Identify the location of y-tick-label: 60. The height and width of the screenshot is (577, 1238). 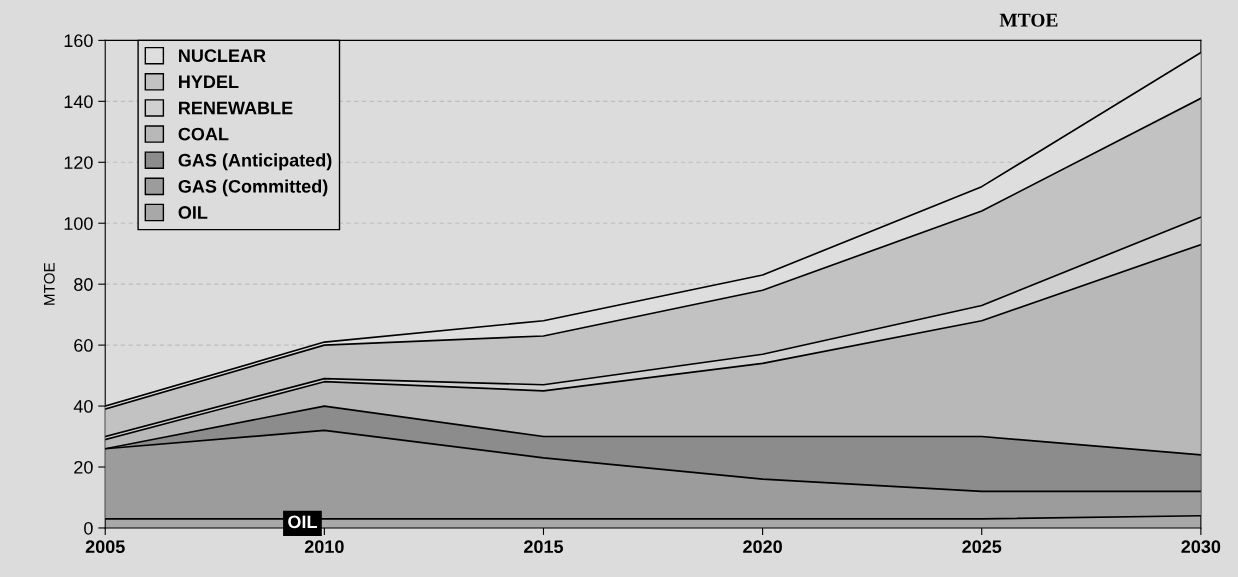
(83, 345).